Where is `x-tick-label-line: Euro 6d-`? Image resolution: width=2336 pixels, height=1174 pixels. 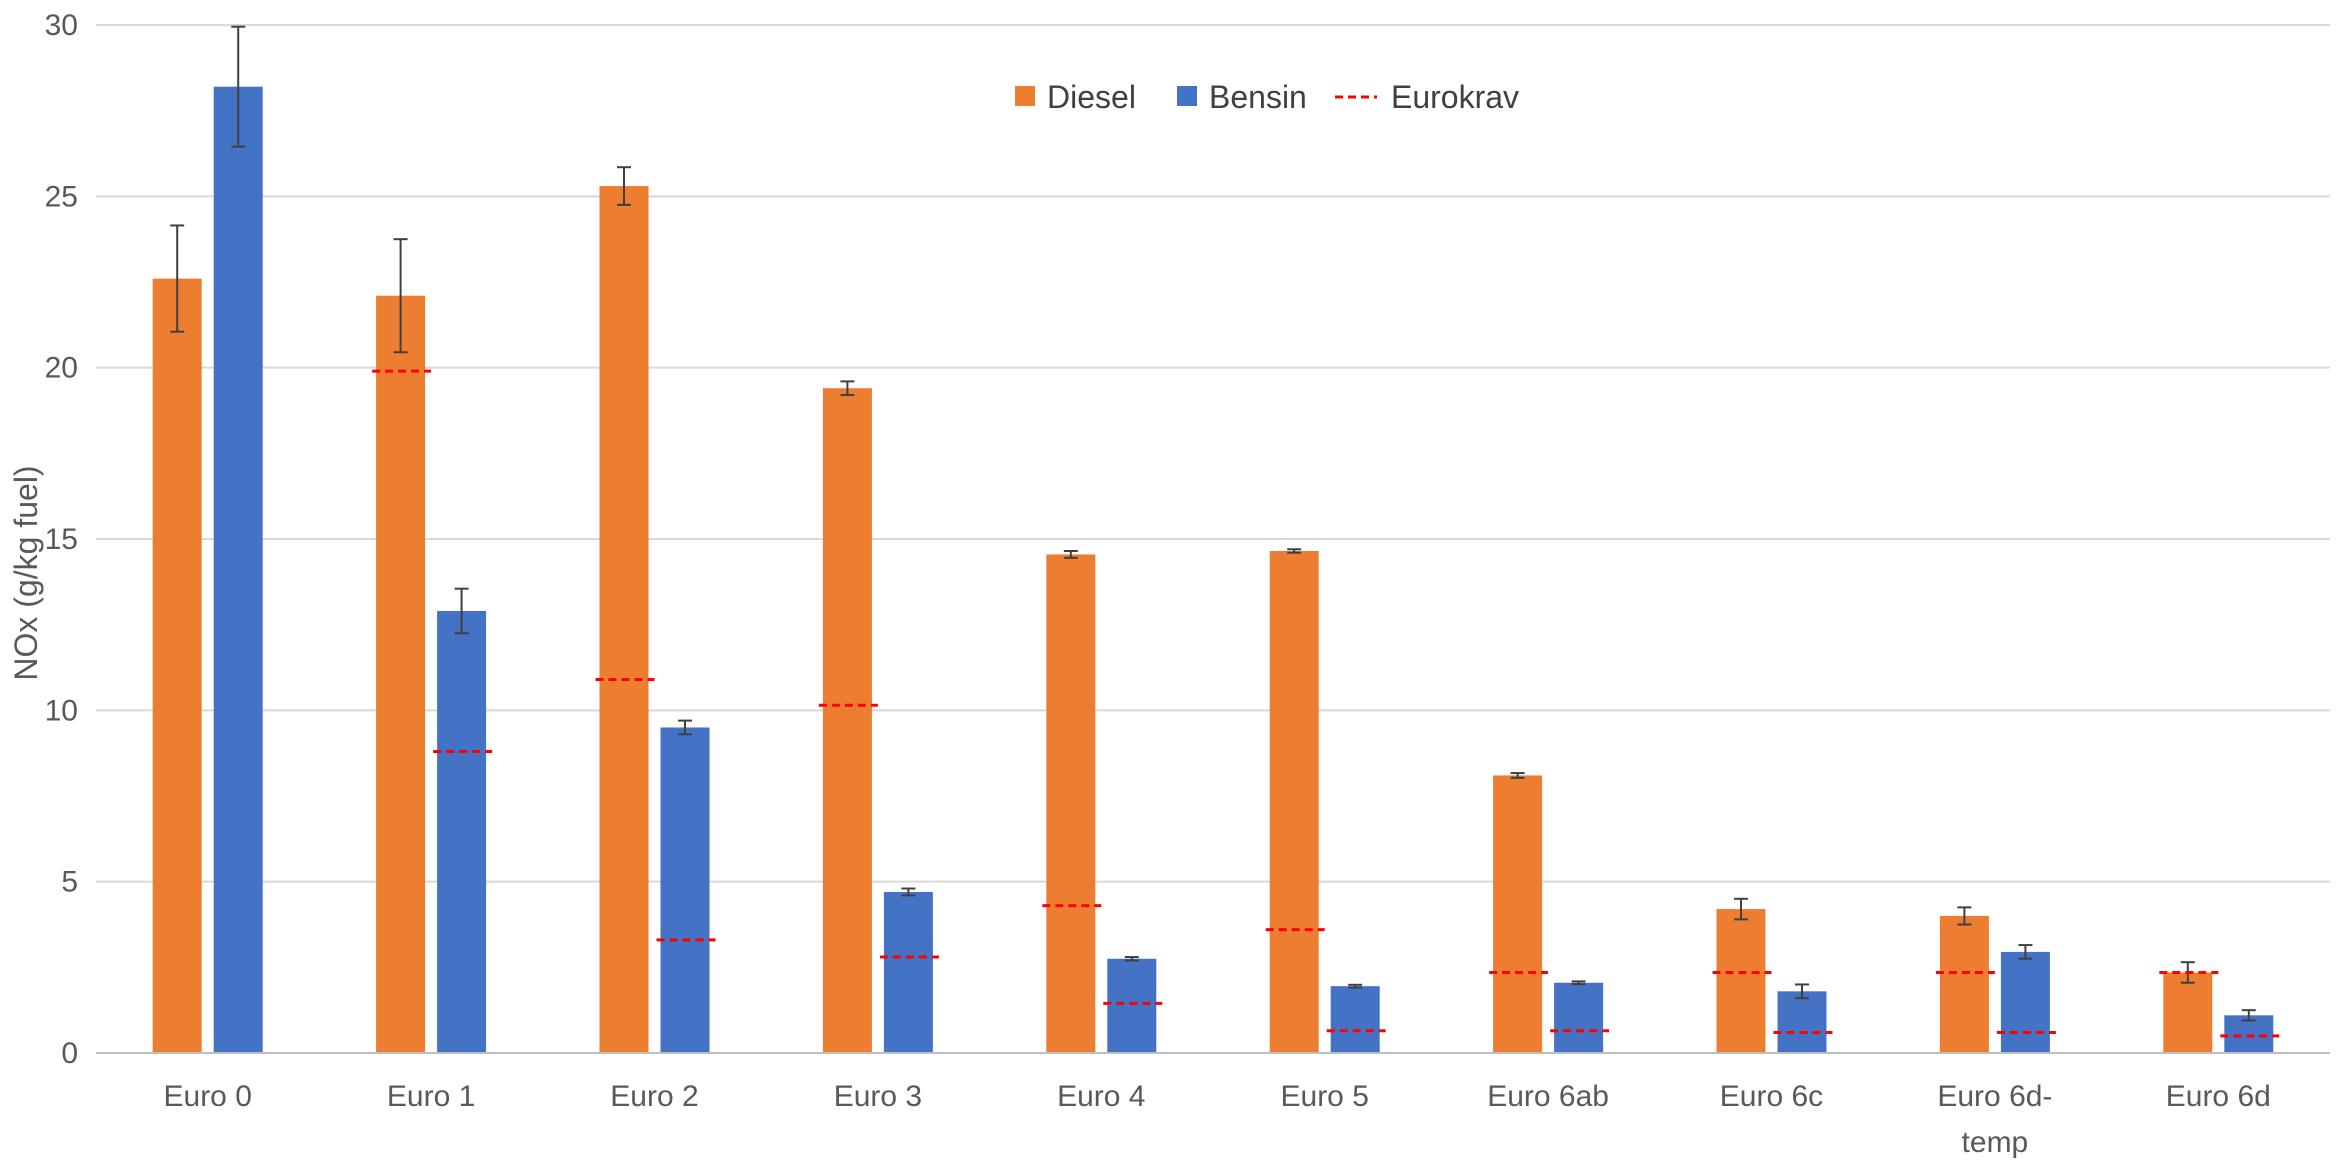
x-tick-label-line: Euro 6d- is located at coordinates (1994, 1096).